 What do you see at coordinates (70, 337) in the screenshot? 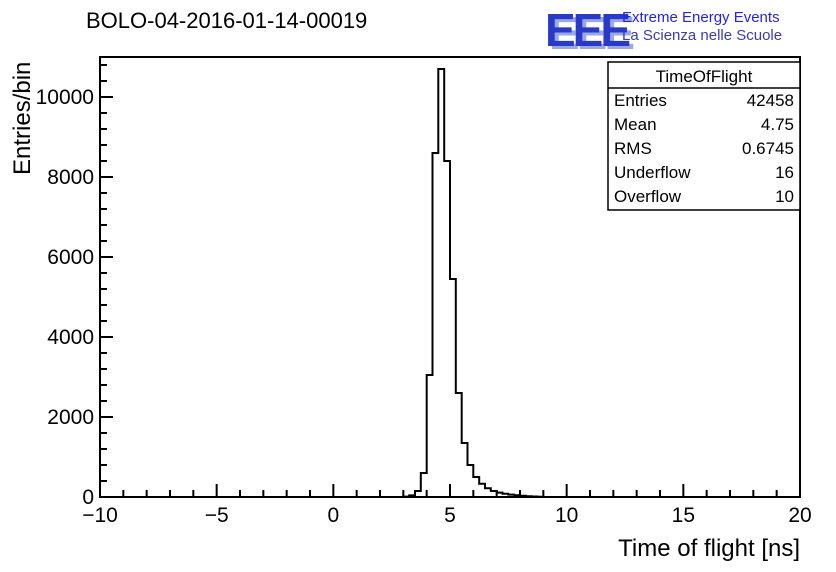
I see `y-tick-label: 4000` at bounding box center [70, 337].